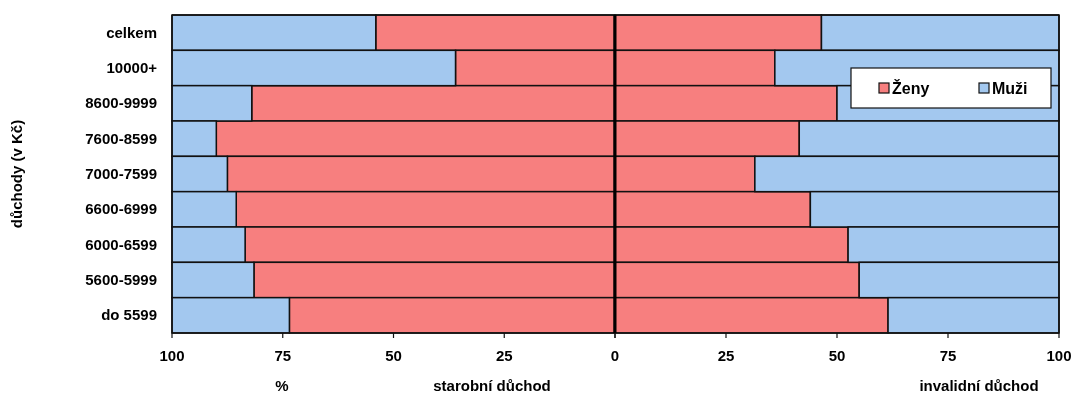 Image resolution: width=1079 pixels, height=414 pixels. What do you see at coordinates (121, 138) in the screenshot?
I see `y-tick-label: 7600-8599` at bounding box center [121, 138].